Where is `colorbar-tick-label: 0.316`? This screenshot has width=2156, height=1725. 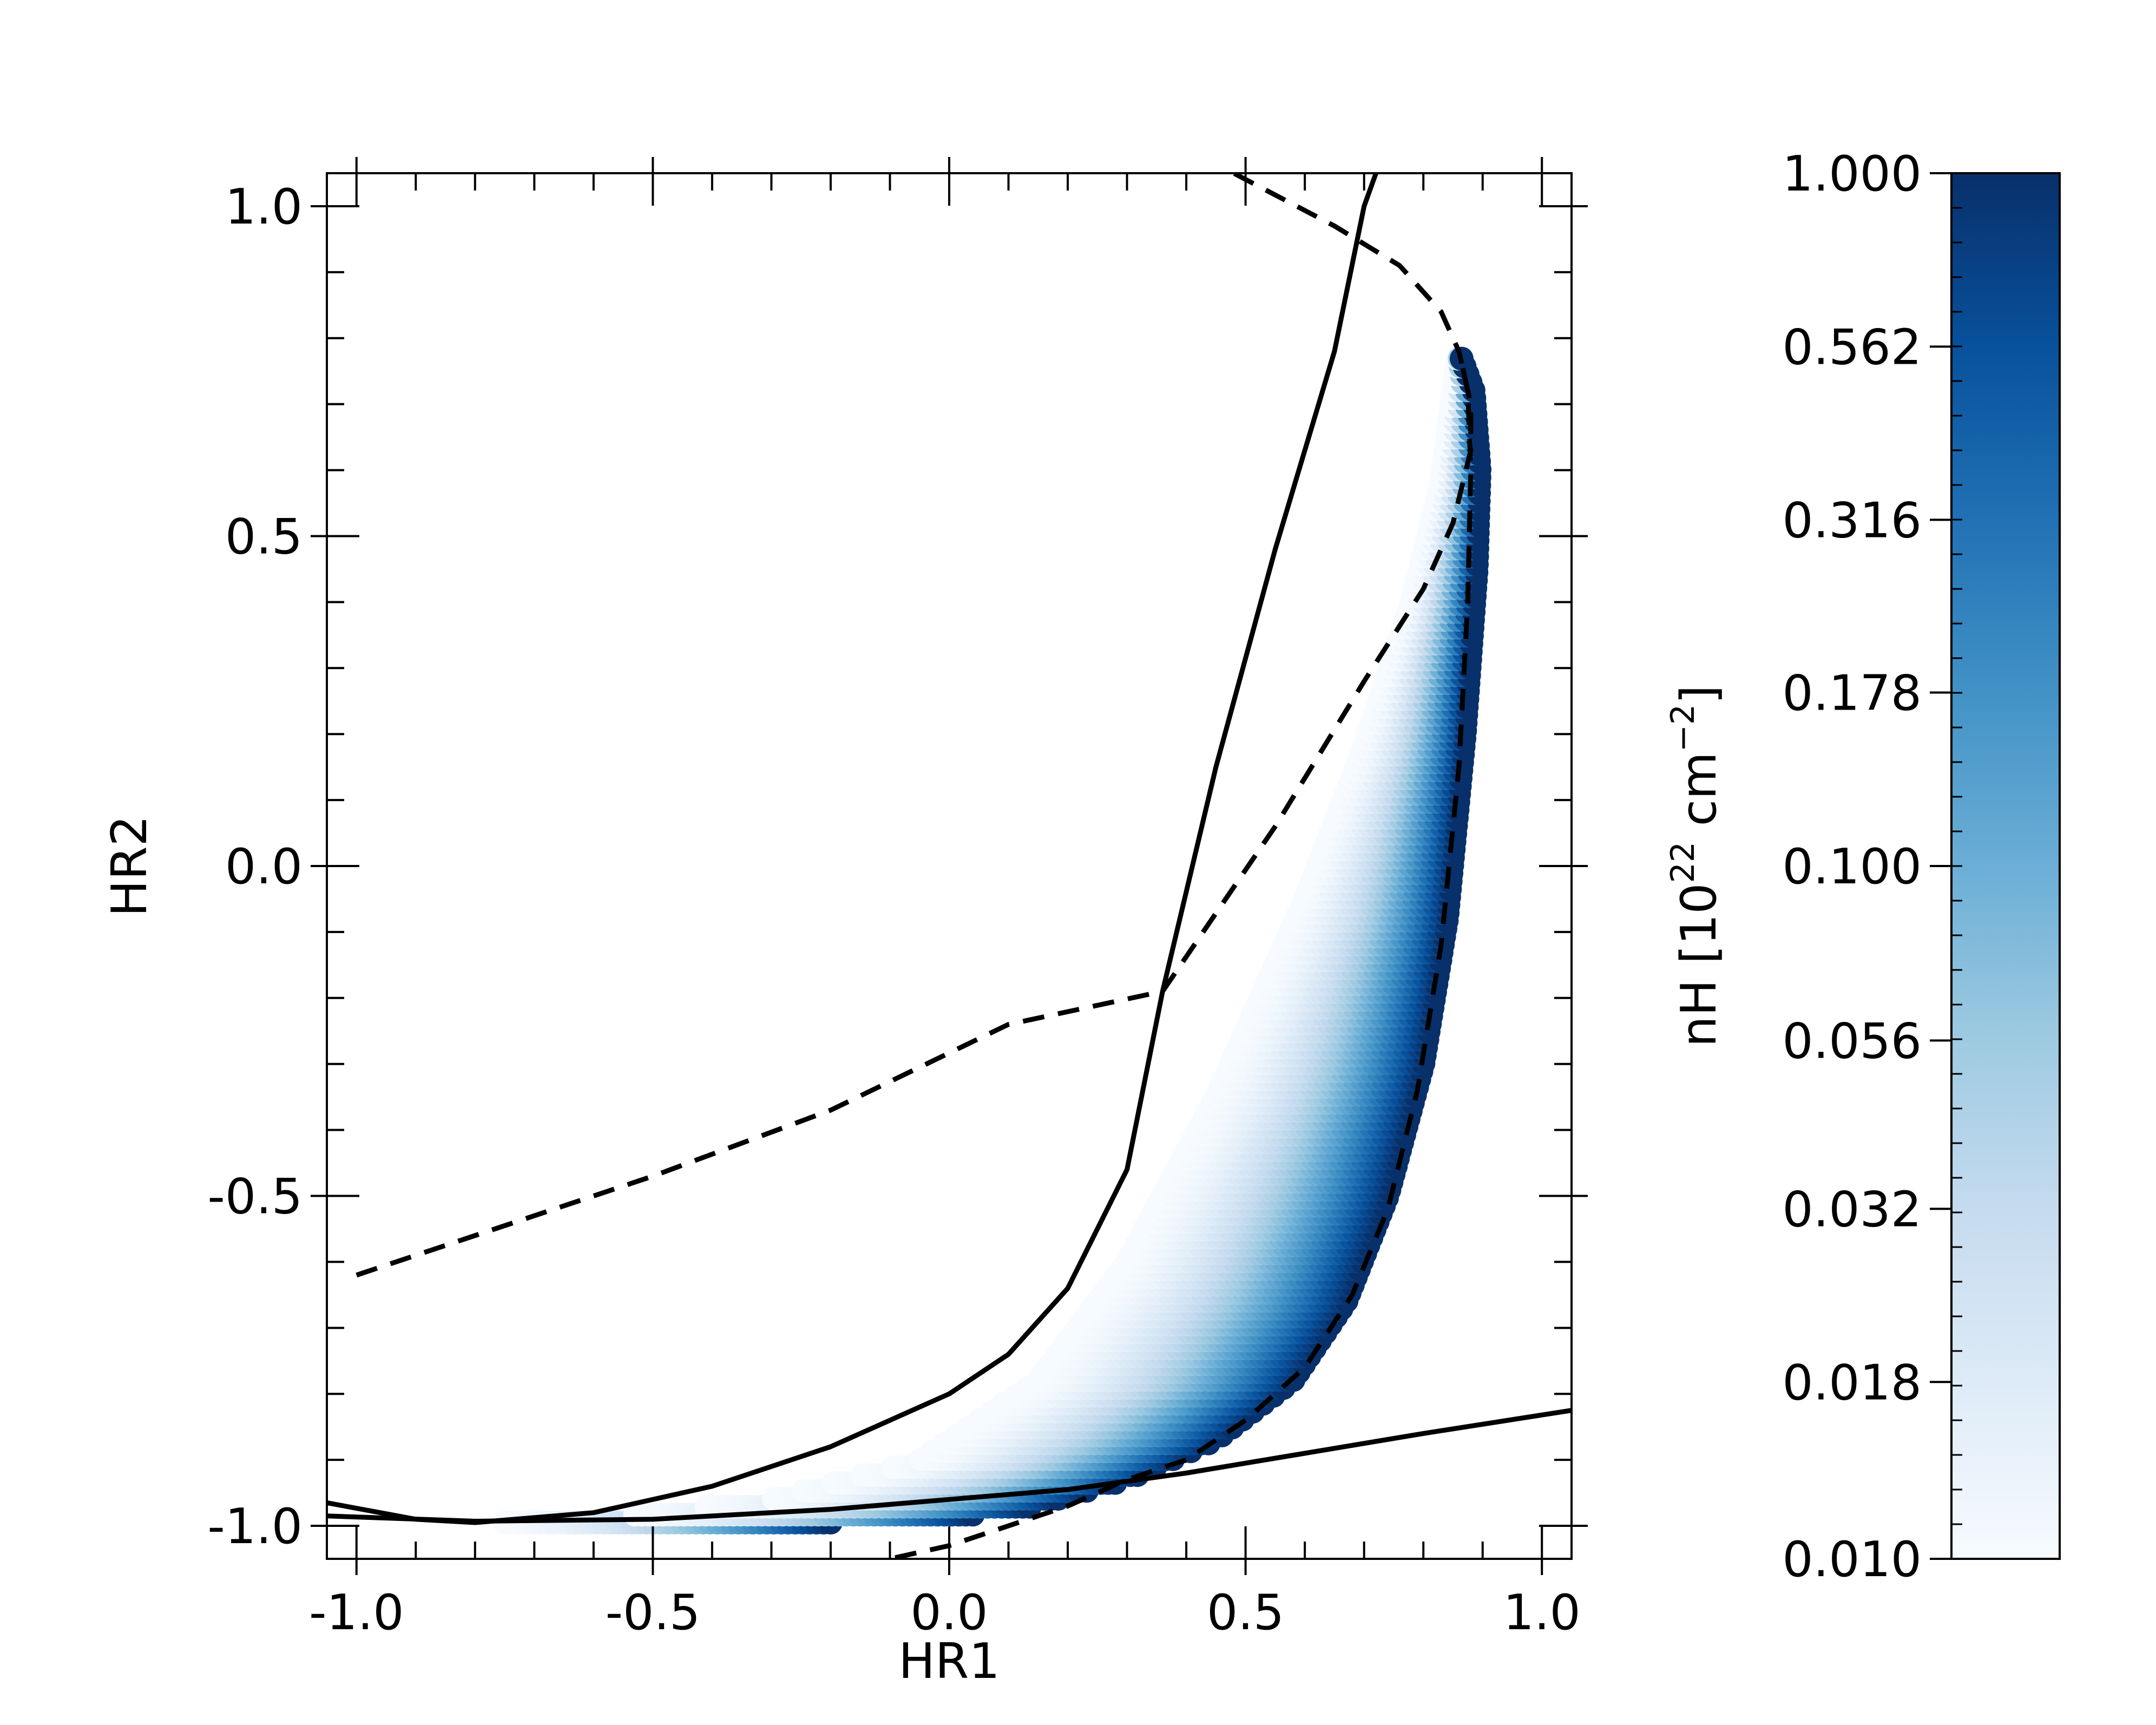 colorbar-tick-label: 0.316 is located at coordinates (1852, 520).